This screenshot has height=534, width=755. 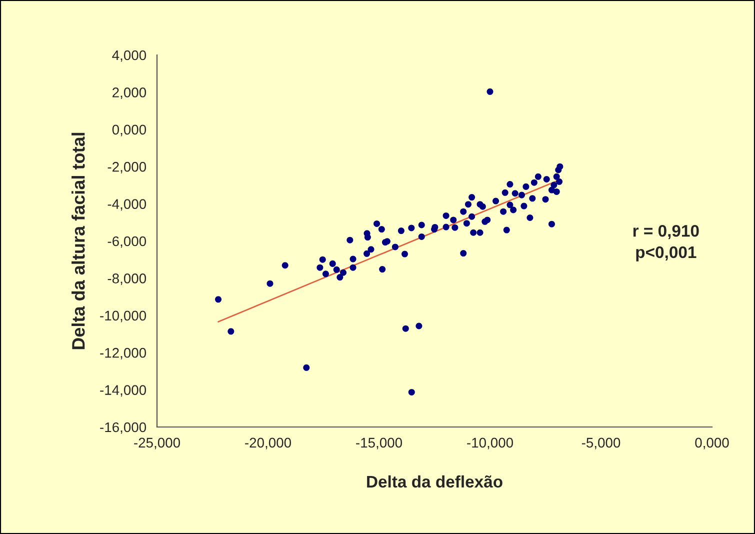 I want to click on annotation: p<0,001, so click(x=666, y=254).